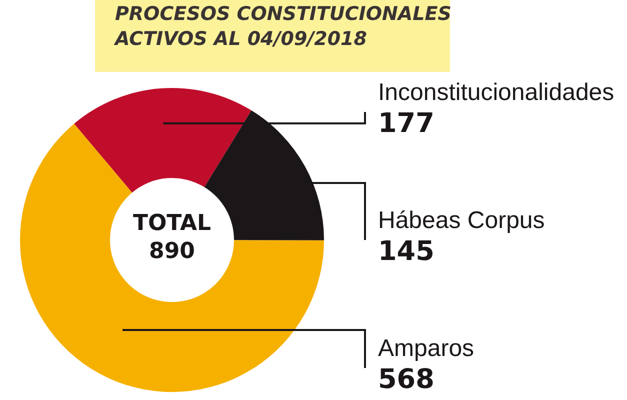 This screenshot has height=400, width=627. What do you see at coordinates (426, 348) in the screenshot?
I see `slice-label: Amparos` at bounding box center [426, 348].